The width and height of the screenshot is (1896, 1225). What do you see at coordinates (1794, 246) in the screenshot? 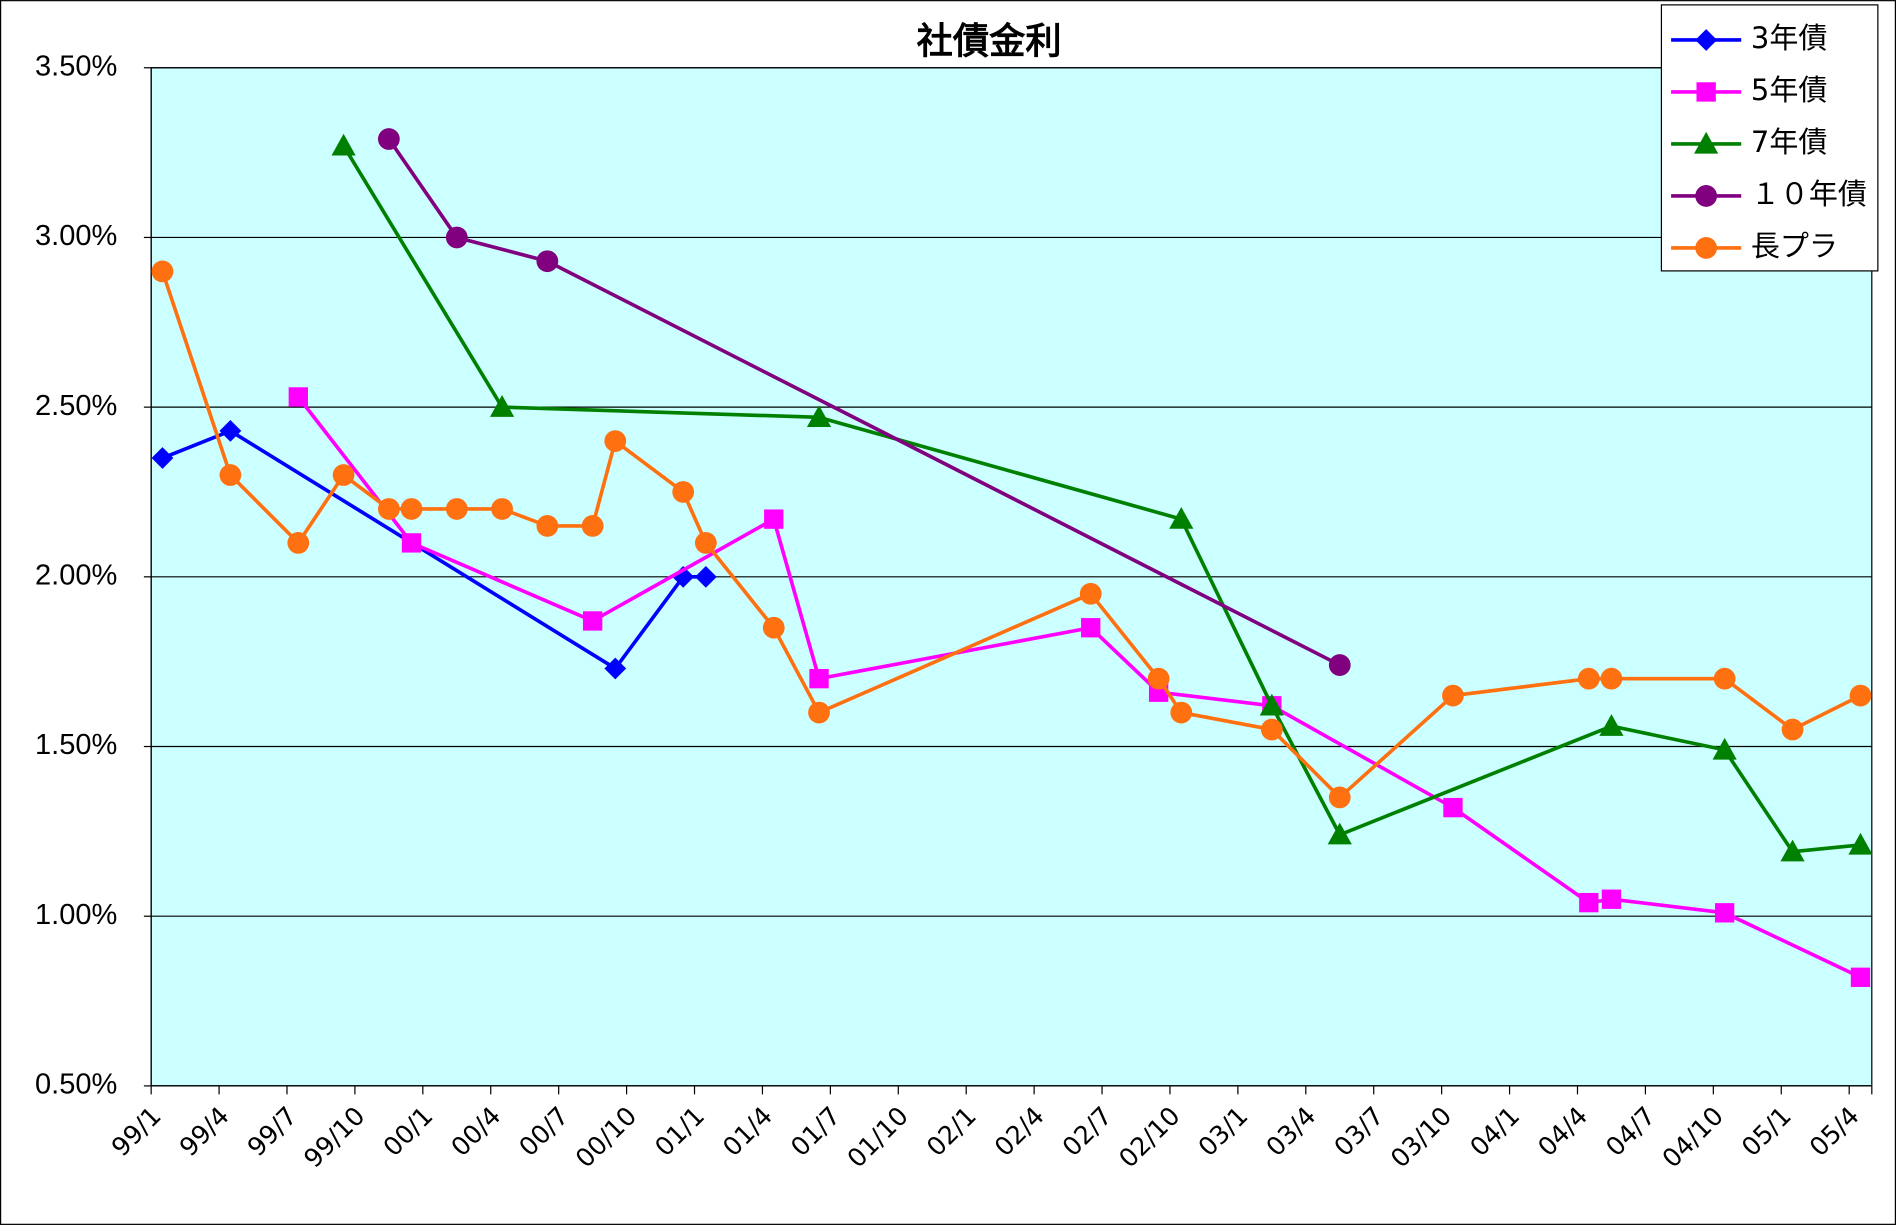
I see `legend-label: 長プラ` at bounding box center [1794, 246].